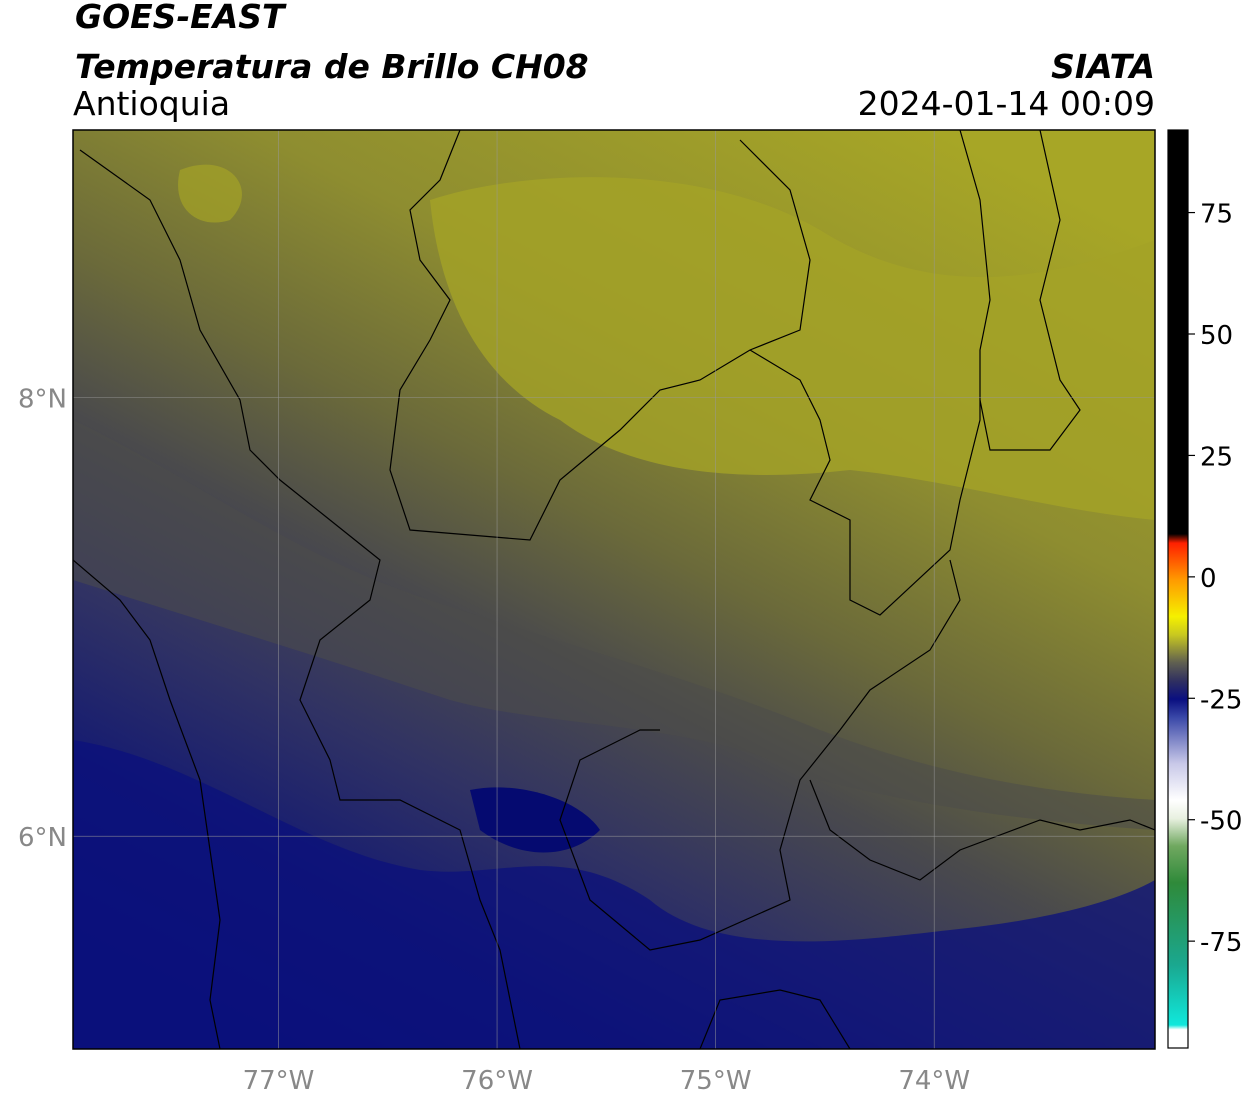 The width and height of the screenshot is (1252, 1099). What do you see at coordinates (1103, 66) in the screenshot?
I see `source: SIATA` at bounding box center [1103, 66].